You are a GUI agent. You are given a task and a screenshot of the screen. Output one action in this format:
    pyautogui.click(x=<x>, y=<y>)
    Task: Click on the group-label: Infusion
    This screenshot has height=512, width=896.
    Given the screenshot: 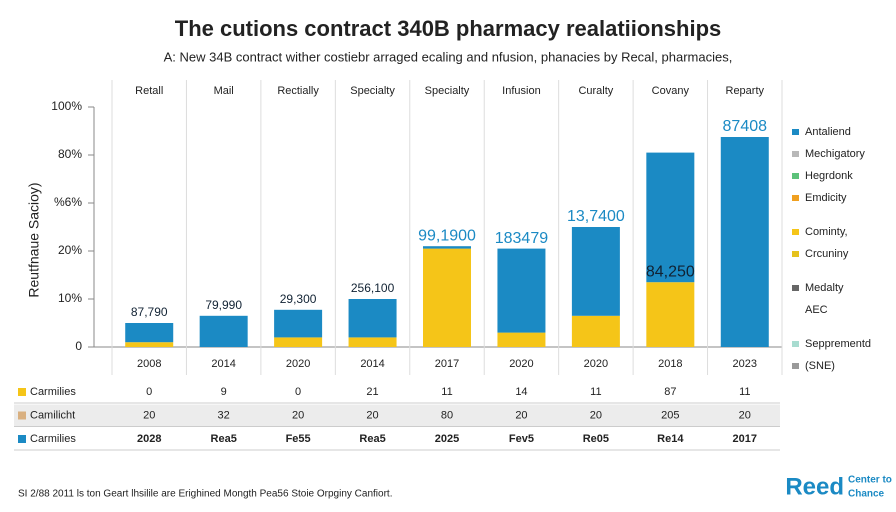 What is the action you would take?
    pyautogui.click(x=521, y=91)
    